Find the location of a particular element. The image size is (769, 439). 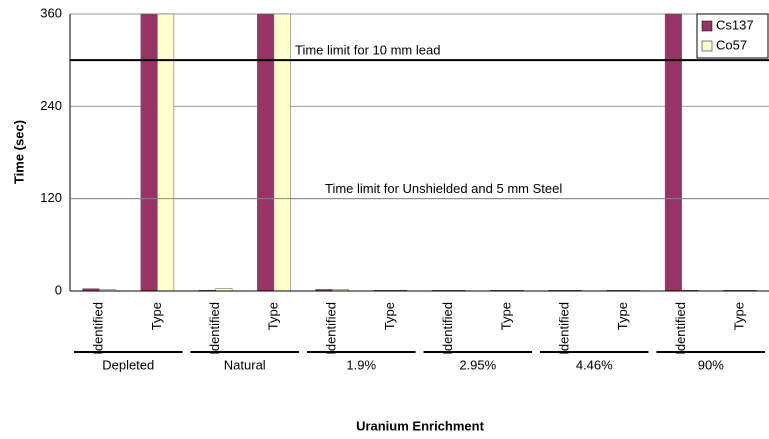

group-label: 1.9% is located at coordinates (361, 364).